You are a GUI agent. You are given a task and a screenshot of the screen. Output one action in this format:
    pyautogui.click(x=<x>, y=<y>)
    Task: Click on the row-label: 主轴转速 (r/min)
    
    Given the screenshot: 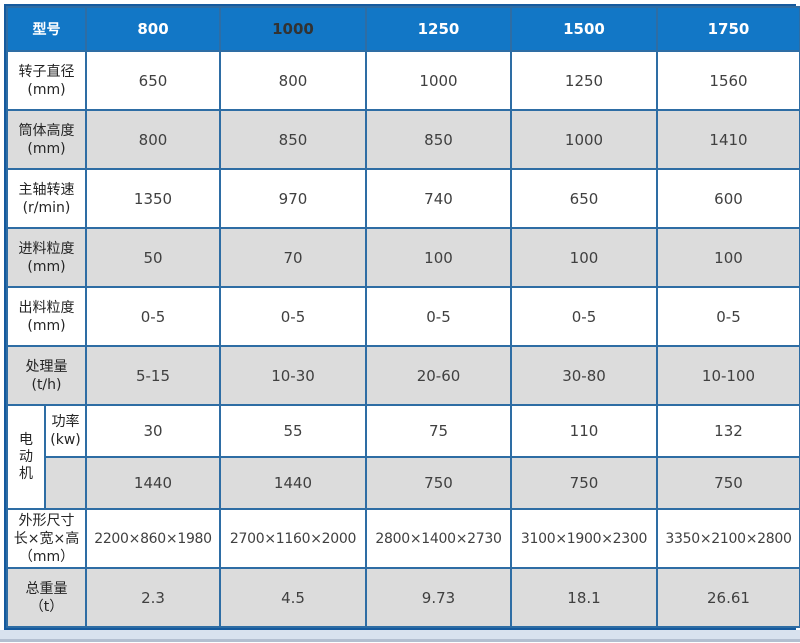 What is the action you would take?
    pyautogui.click(x=46, y=198)
    